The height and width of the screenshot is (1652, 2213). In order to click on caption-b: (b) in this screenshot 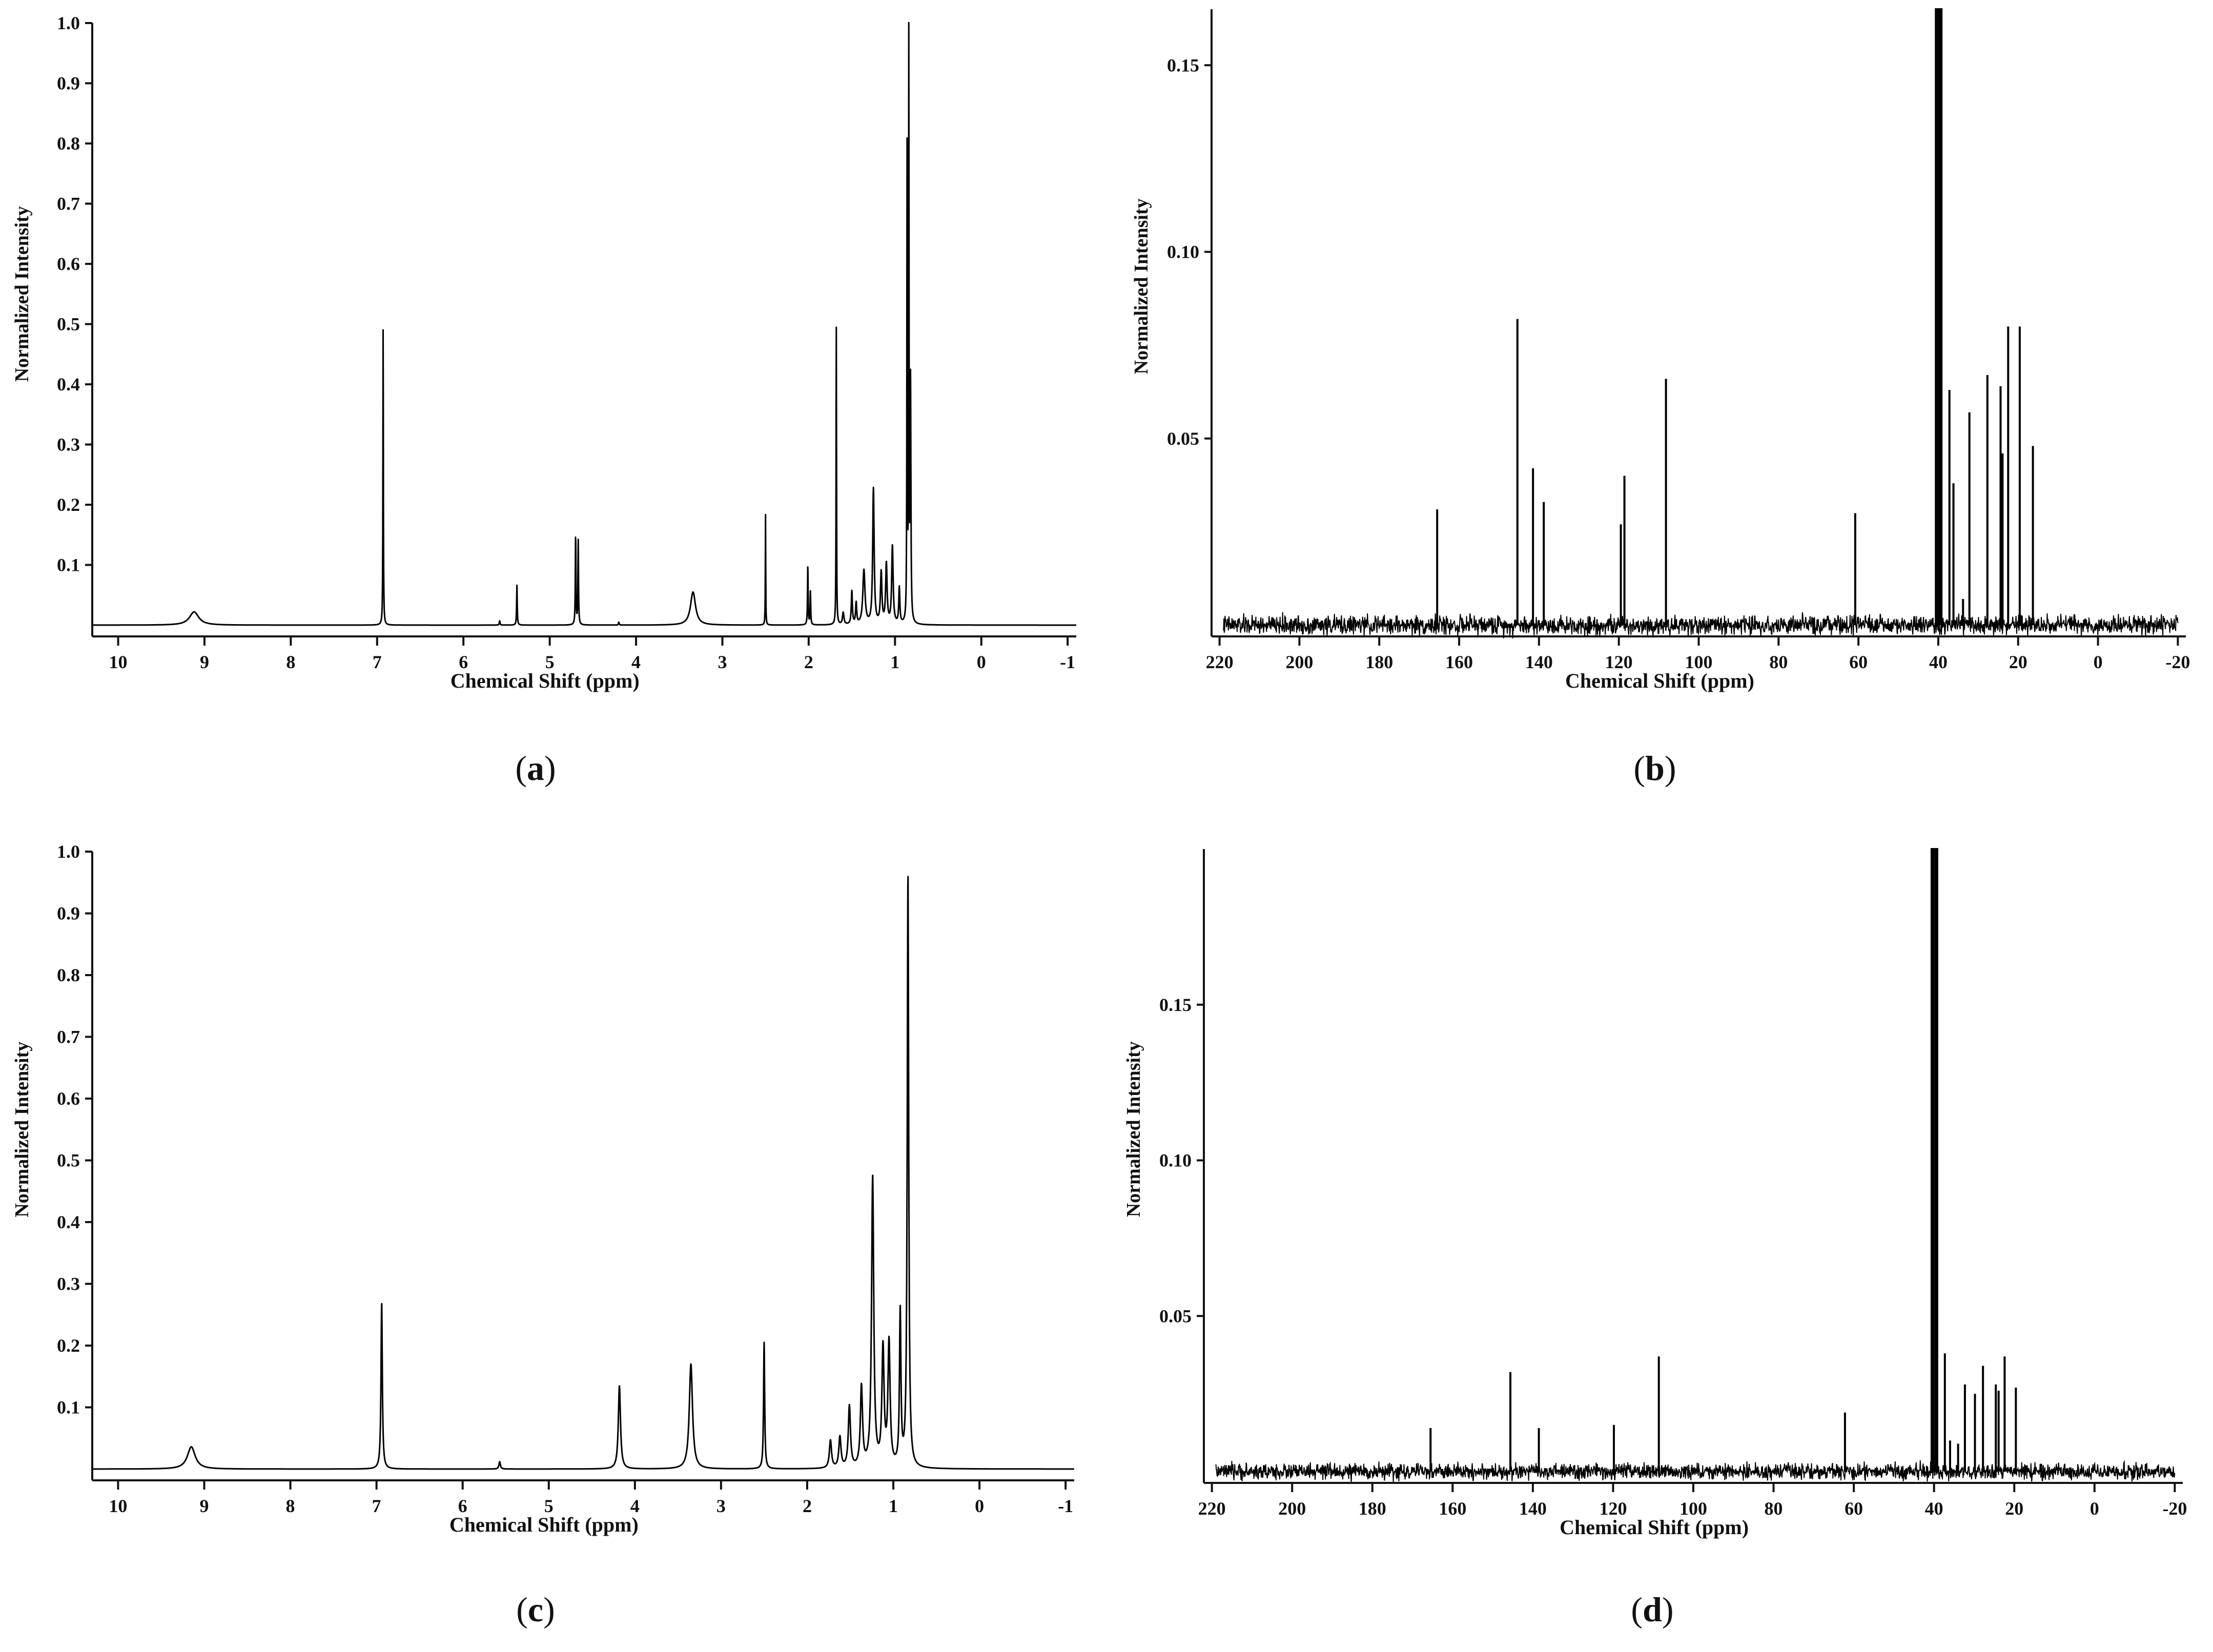, I will do `click(1654, 768)`.